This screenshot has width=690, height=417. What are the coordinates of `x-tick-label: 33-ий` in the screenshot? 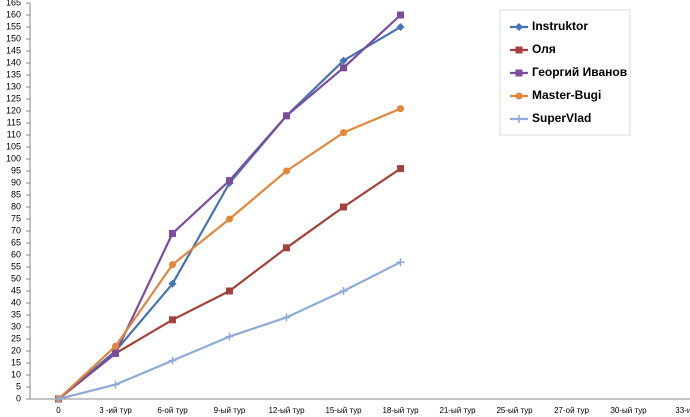 It's located at (682, 410).